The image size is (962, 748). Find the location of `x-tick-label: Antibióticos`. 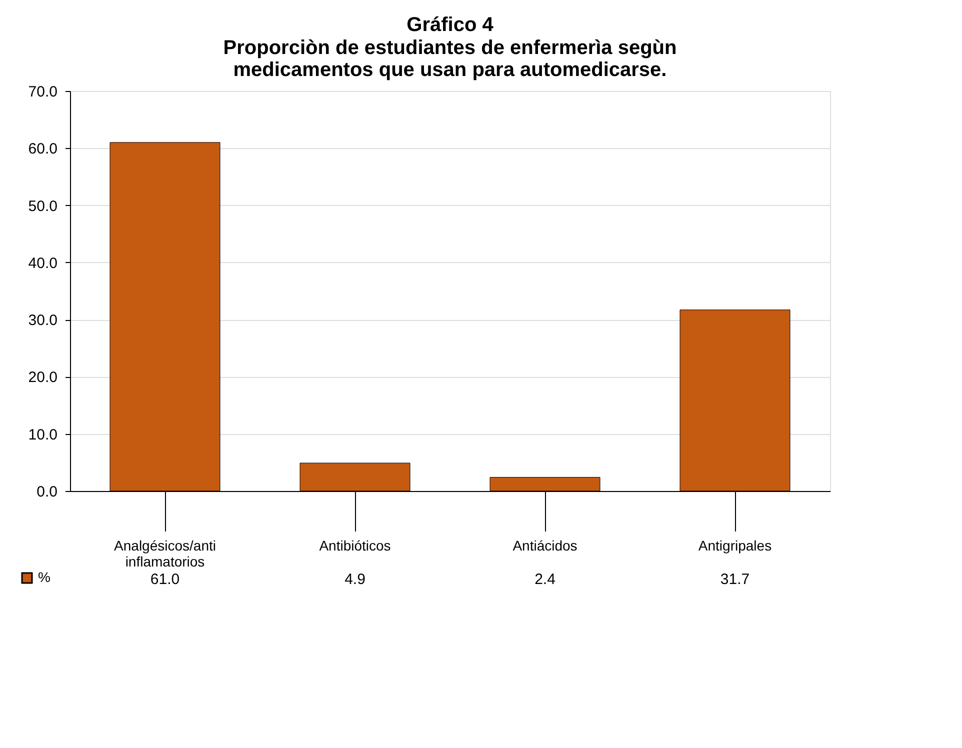

x-tick-label: Antibióticos is located at coordinates (355, 546).